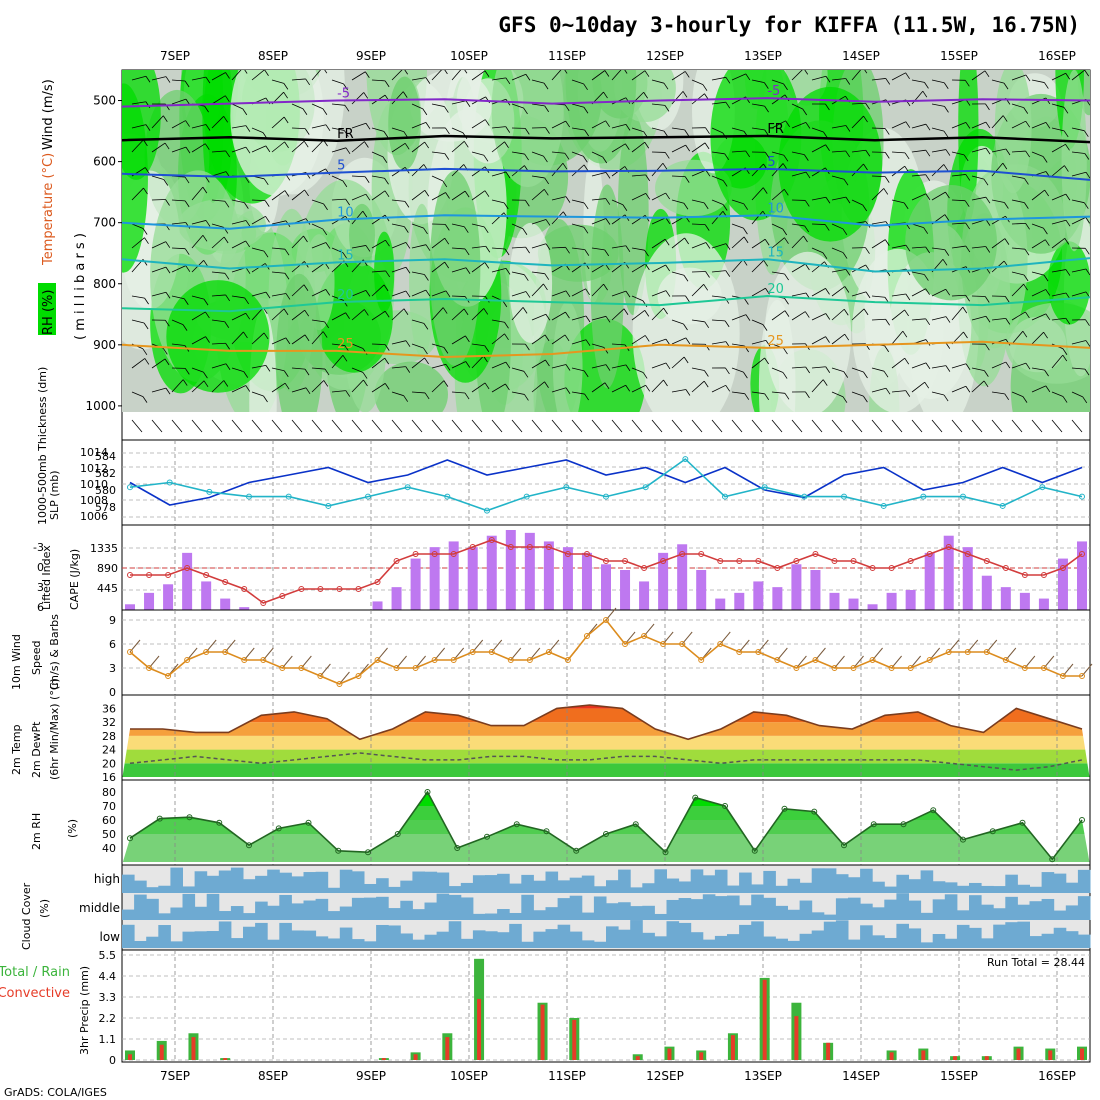  Describe the element at coordinates (937, 426) in the screenshot. I see `surface-wind-barb` at that location.